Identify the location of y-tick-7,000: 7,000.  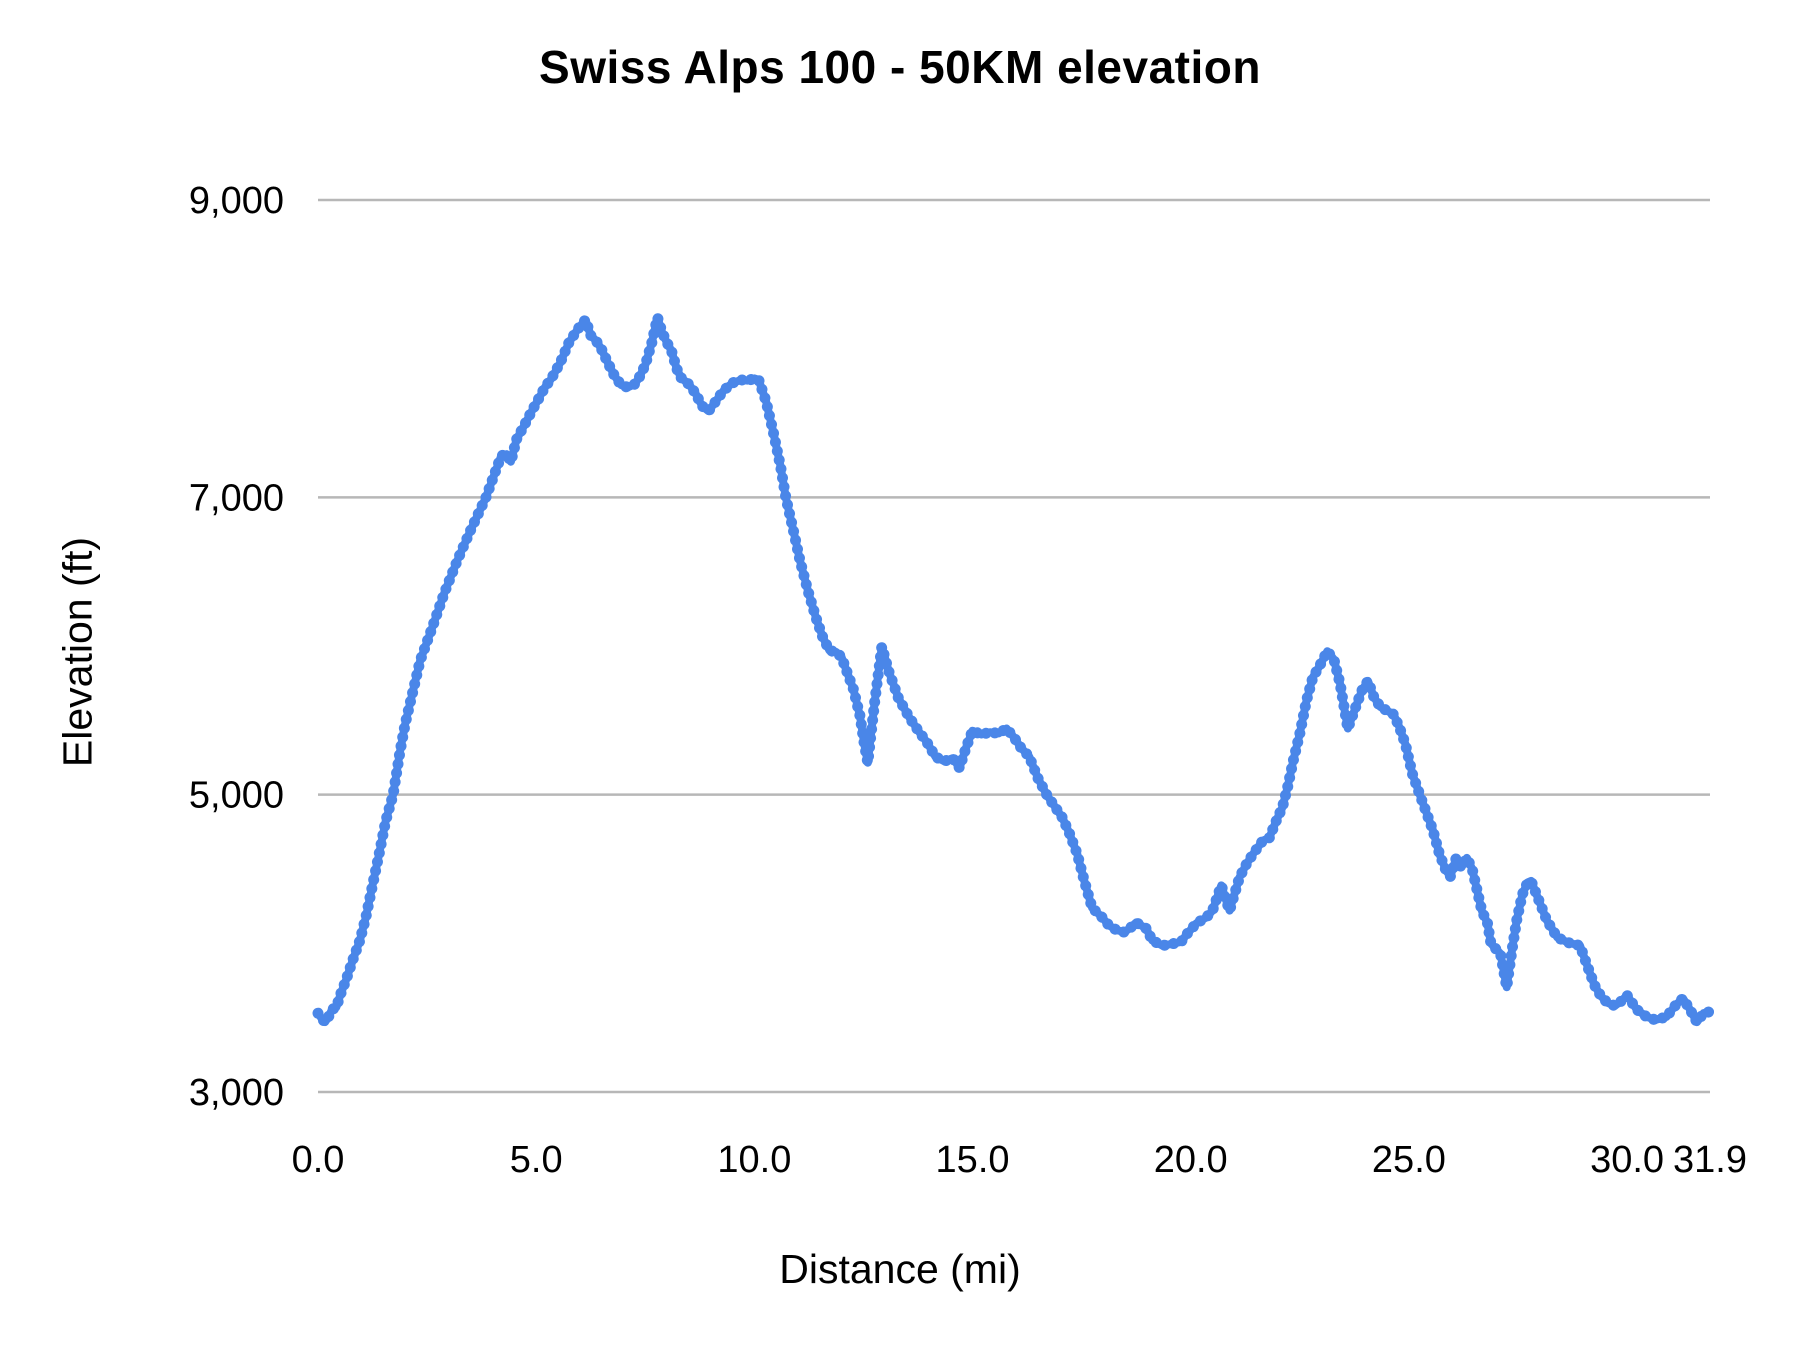
(236, 498).